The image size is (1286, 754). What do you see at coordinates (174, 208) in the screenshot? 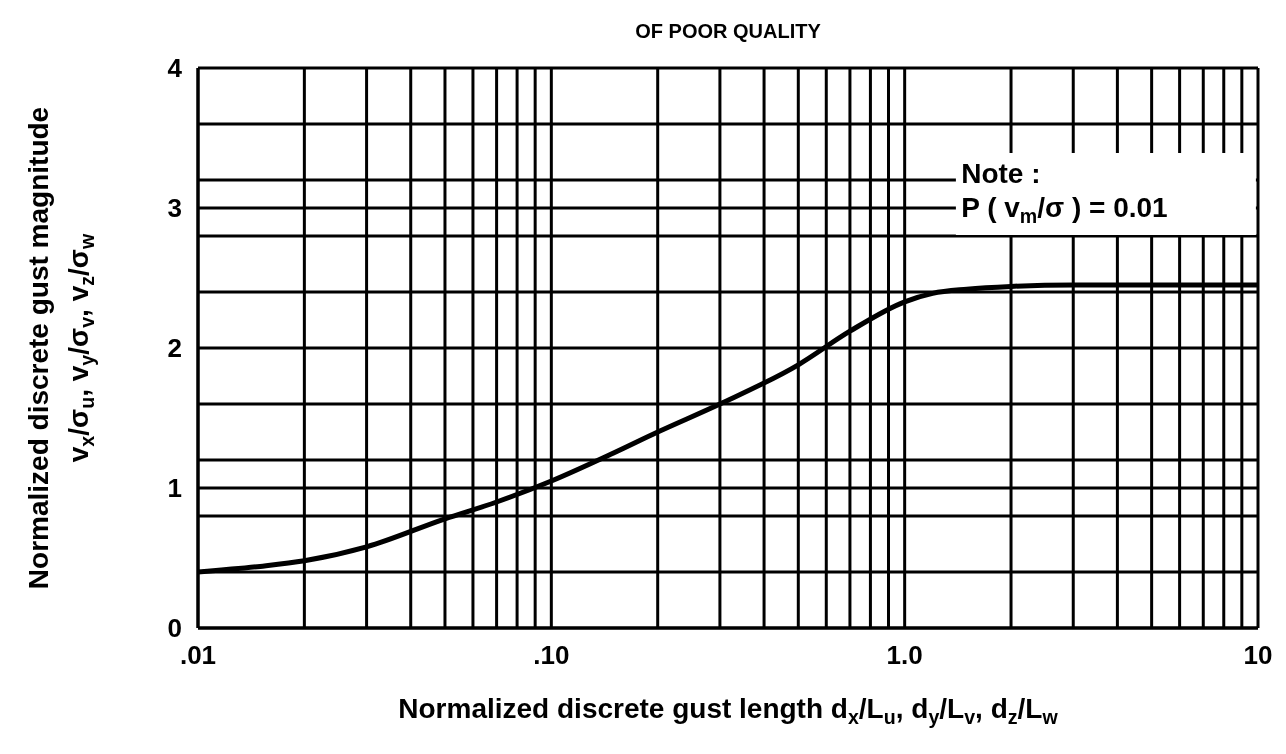
I see `y-tick-label: 3` at bounding box center [174, 208].